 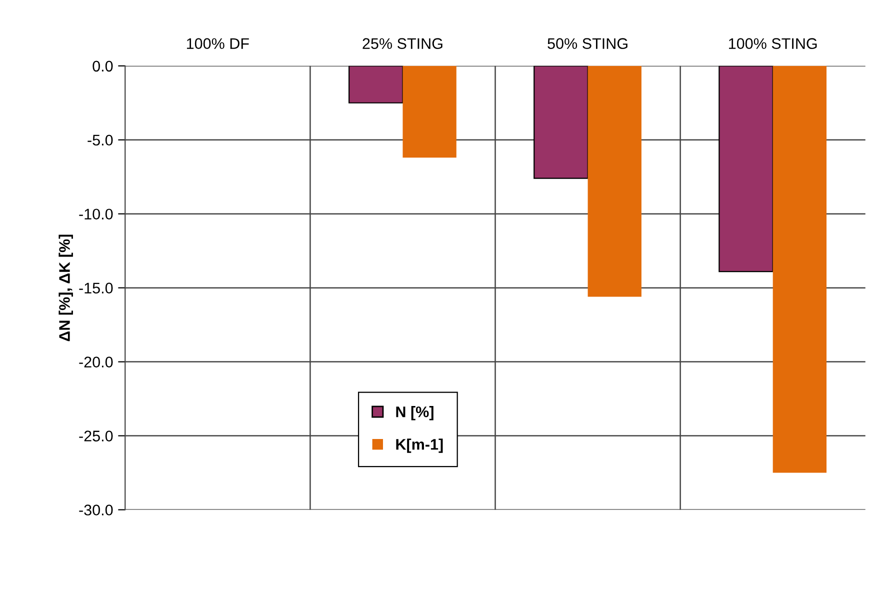 What do you see at coordinates (415, 413) in the screenshot?
I see `legend-label: N [%]` at bounding box center [415, 413].